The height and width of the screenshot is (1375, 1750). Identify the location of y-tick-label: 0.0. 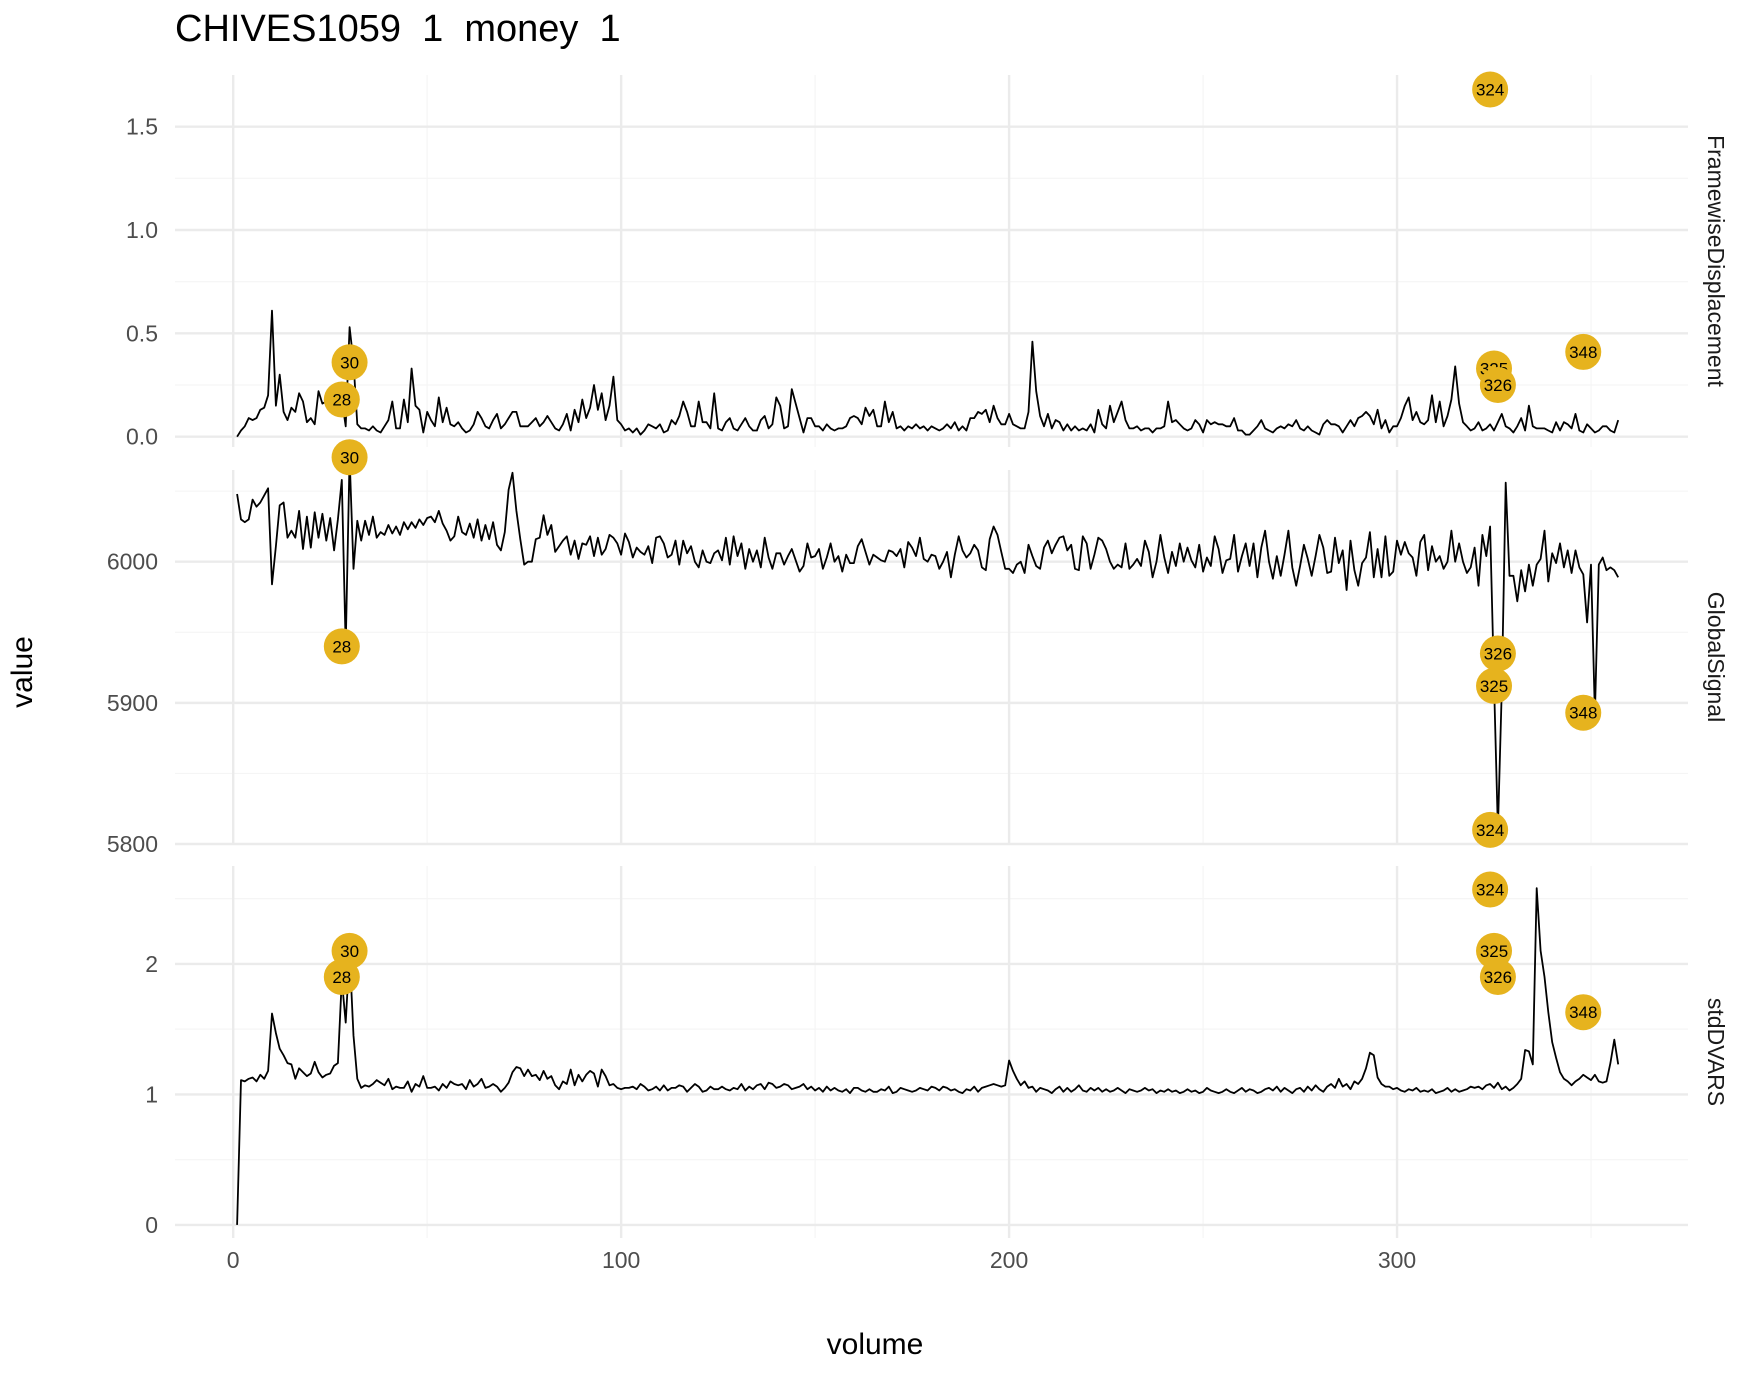
(142, 437).